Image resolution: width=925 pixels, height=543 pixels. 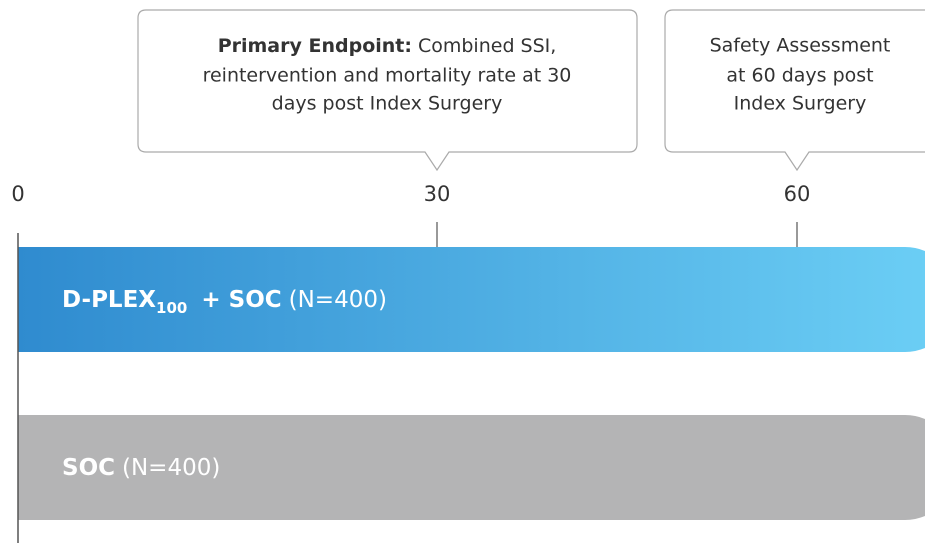 What do you see at coordinates (171, 308) in the screenshot?
I see `arm-subscript: 100` at bounding box center [171, 308].